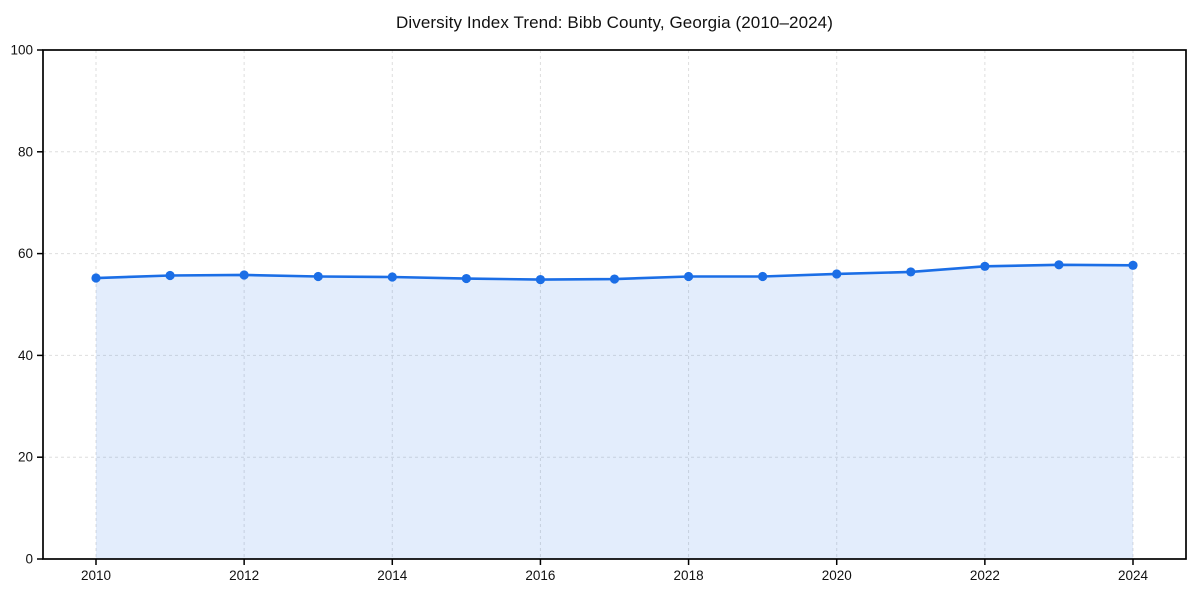 This screenshot has height=600, width=1200. I want to click on x-tick-label: 2012, so click(244, 575).